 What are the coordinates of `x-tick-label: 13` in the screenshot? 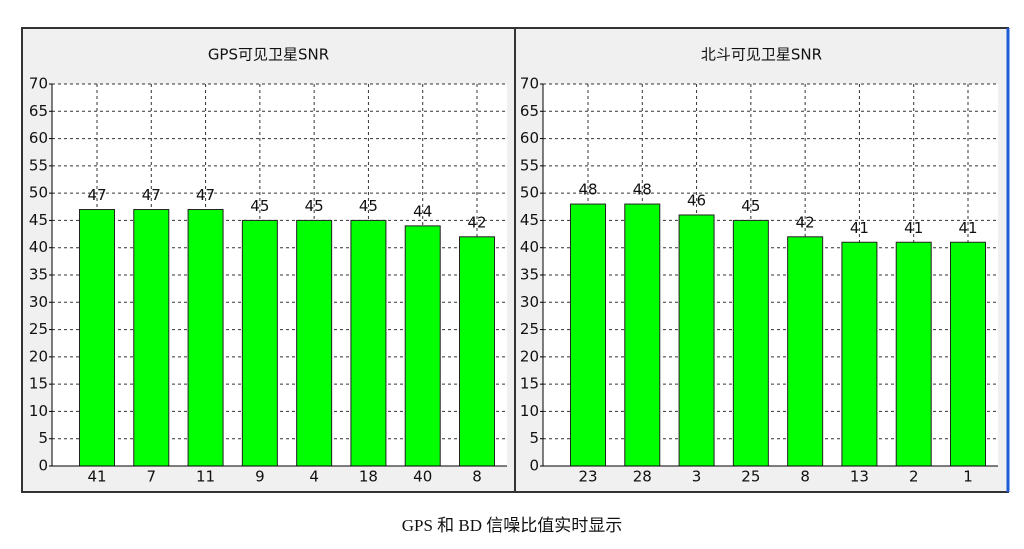 It's located at (859, 477).